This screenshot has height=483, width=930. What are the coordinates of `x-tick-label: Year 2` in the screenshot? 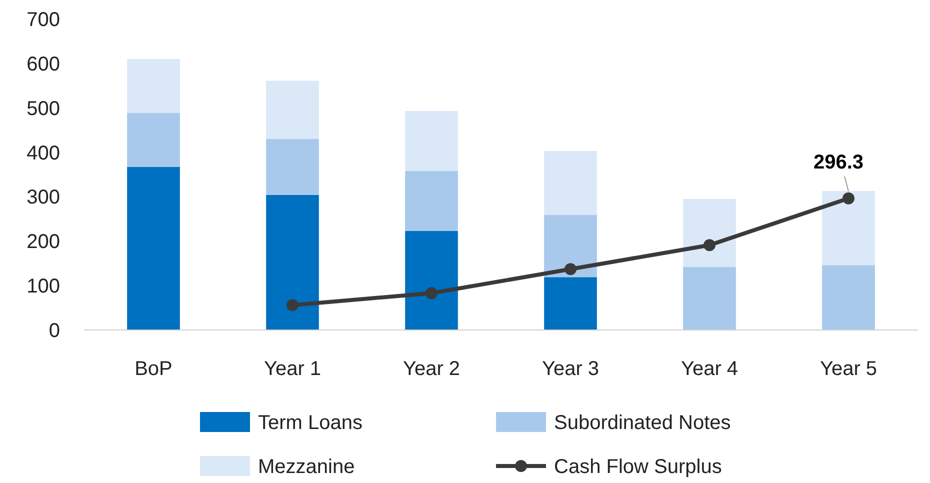 It's located at (431, 369).